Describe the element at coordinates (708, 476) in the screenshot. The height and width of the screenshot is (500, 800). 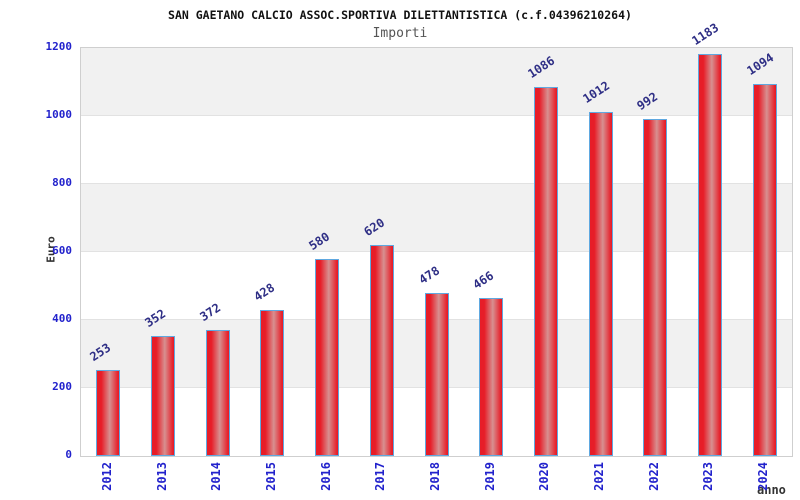
I see `x-tick-label: 2023` at that location.